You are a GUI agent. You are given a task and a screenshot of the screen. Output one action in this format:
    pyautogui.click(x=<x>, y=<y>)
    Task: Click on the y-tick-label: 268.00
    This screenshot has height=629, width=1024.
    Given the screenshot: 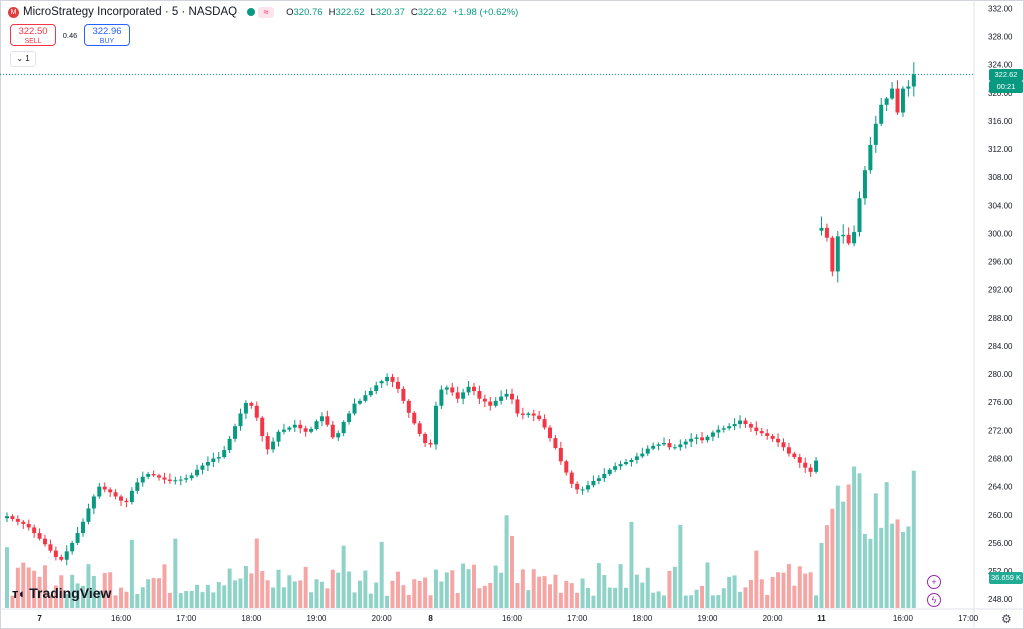 What is the action you would take?
    pyautogui.click(x=1000, y=459)
    